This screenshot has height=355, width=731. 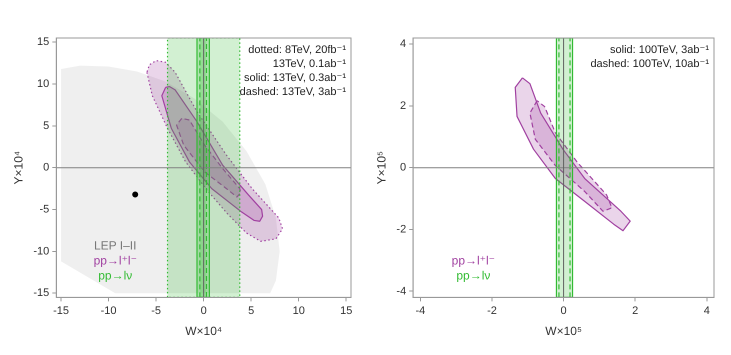 I want to click on x-tick-label: 5, so click(x=251, y=311).